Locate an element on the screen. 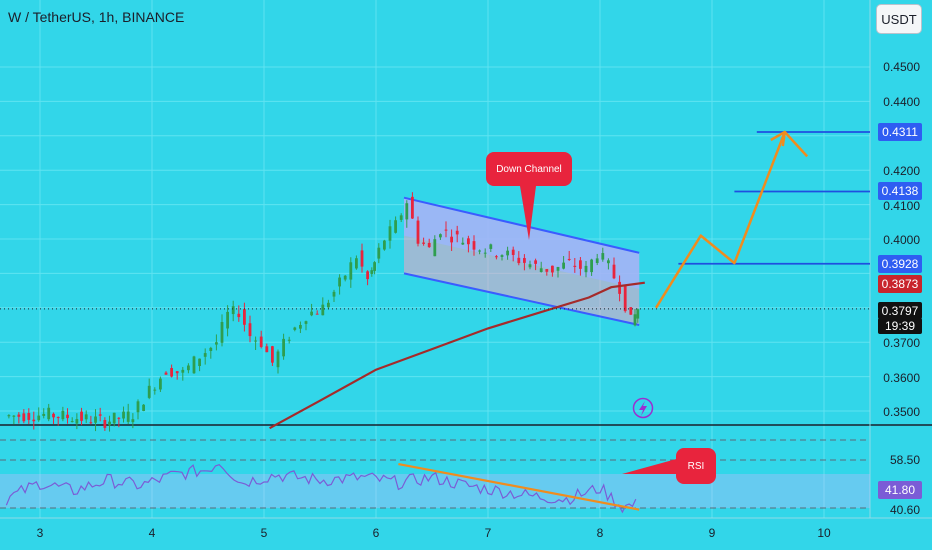 The image size is (932, 550). price-axis-tick: 0.4000 is located at coordinates (901, 240).